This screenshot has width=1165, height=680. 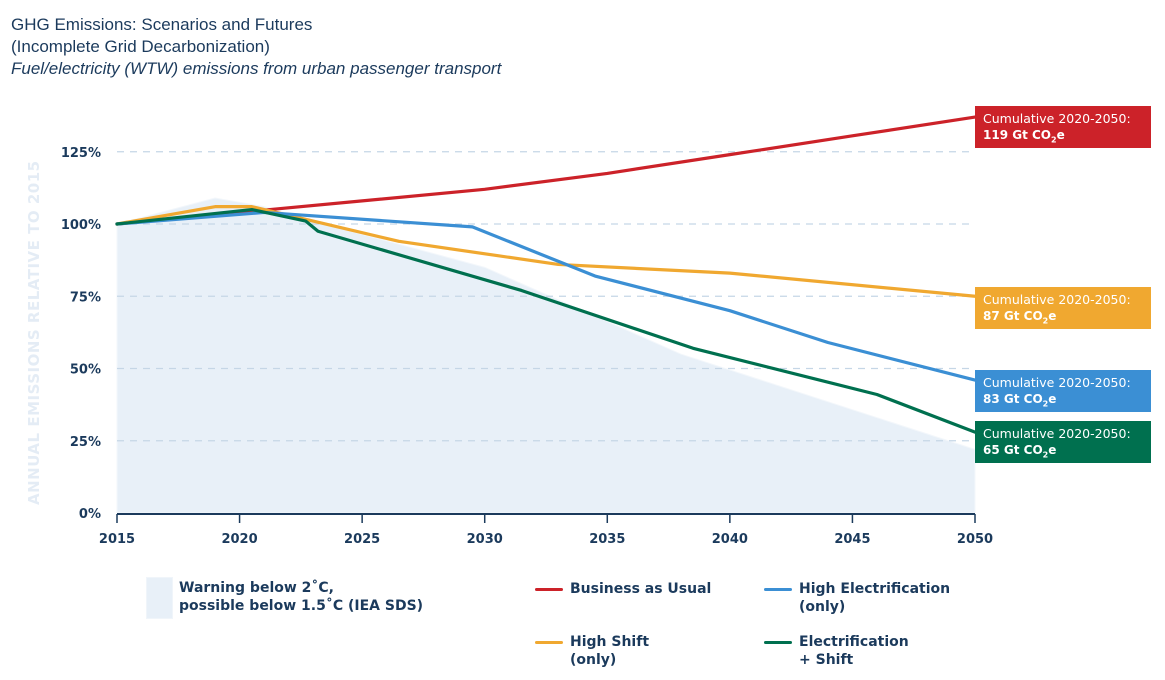 What do you see at coordinates (85, 442) in the screenshot?
I see `y-tick-label: 25%` at bounding box center [85, 442].